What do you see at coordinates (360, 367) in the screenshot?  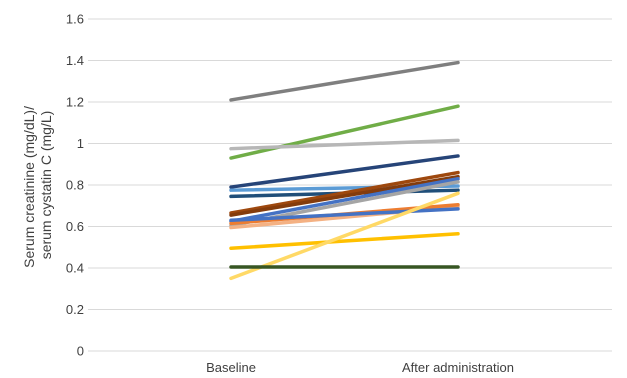 I see `x-axis-ticks: Baseline After administration` at bounding box center [360, 367].